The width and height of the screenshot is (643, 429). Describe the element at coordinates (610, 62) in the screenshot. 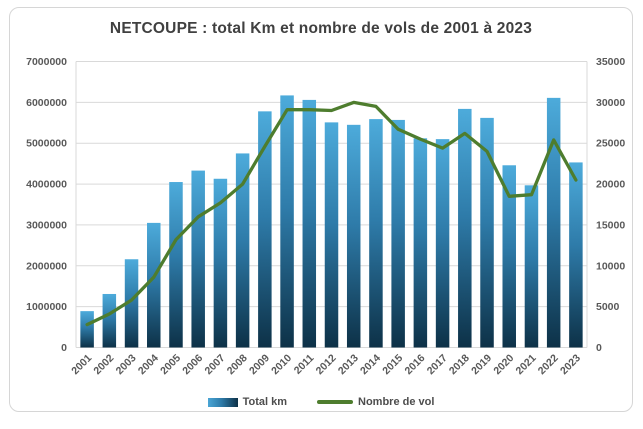

I see `right-axis-tick-label: 35000` at that location.